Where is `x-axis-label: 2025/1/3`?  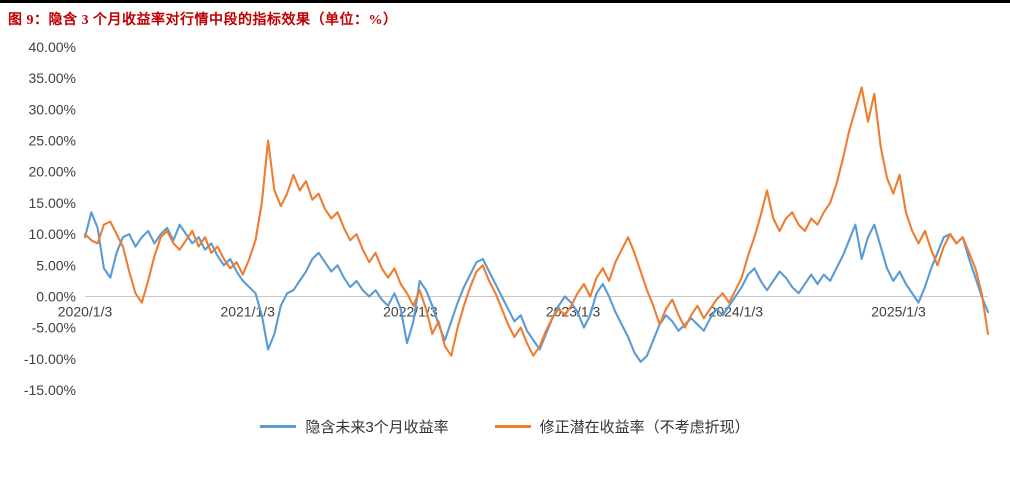
x-axis-label: 2025/1/3 is located at coordinates (898, 311).